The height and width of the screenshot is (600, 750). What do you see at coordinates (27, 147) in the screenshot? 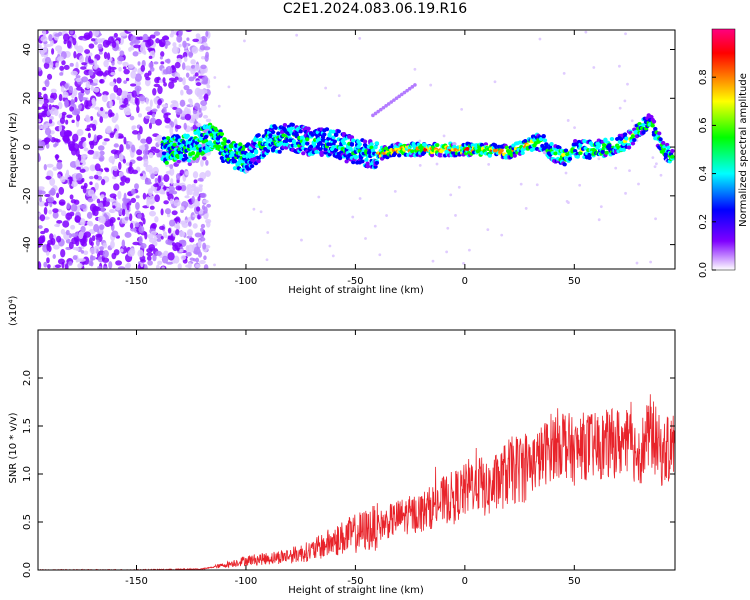
I see `spectrogram-y-tick-label: 0` at bounding box center [27, 147].